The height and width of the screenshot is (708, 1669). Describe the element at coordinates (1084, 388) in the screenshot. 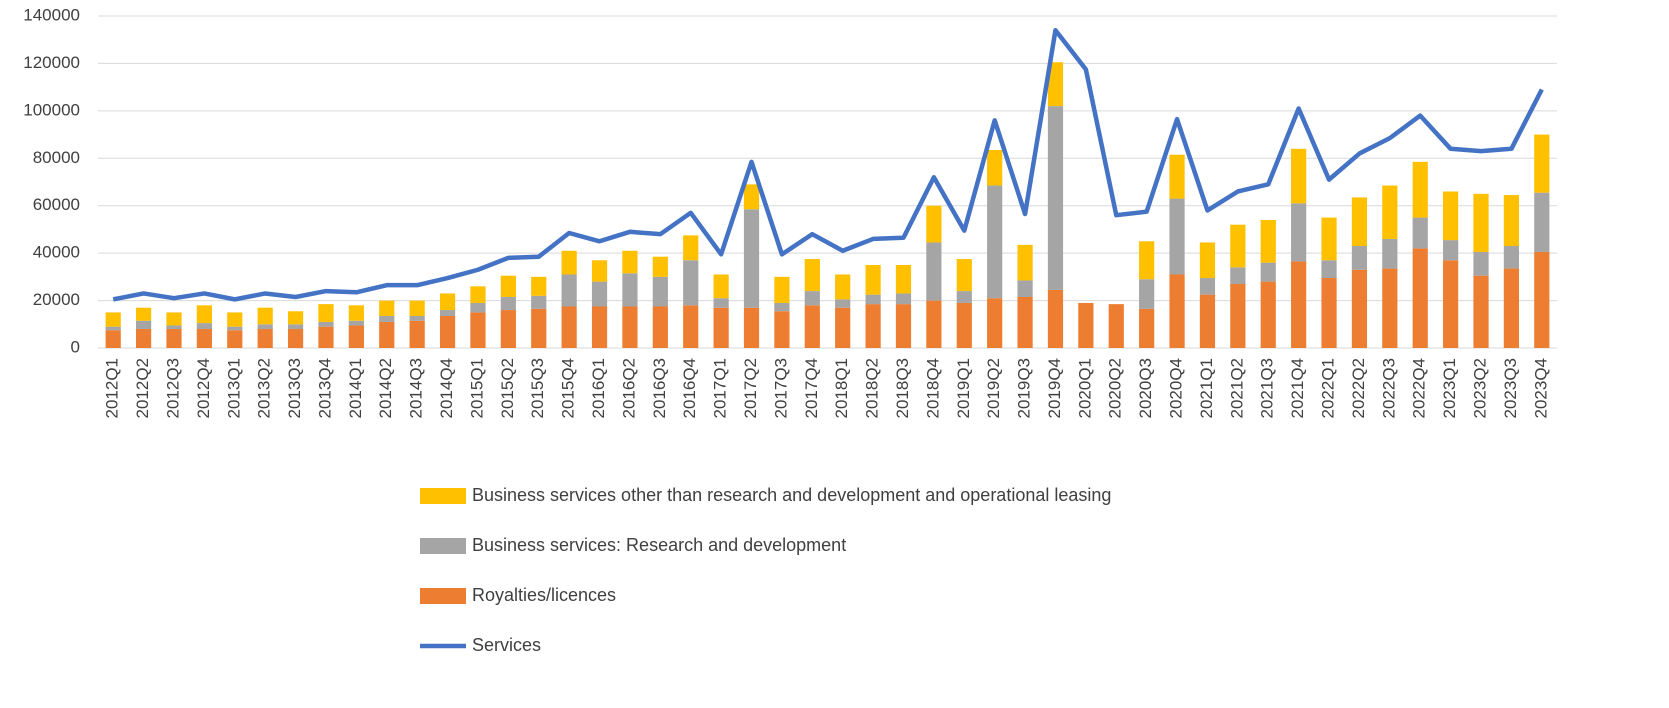

I see `x-tick-label: 2020Q1` at that location.